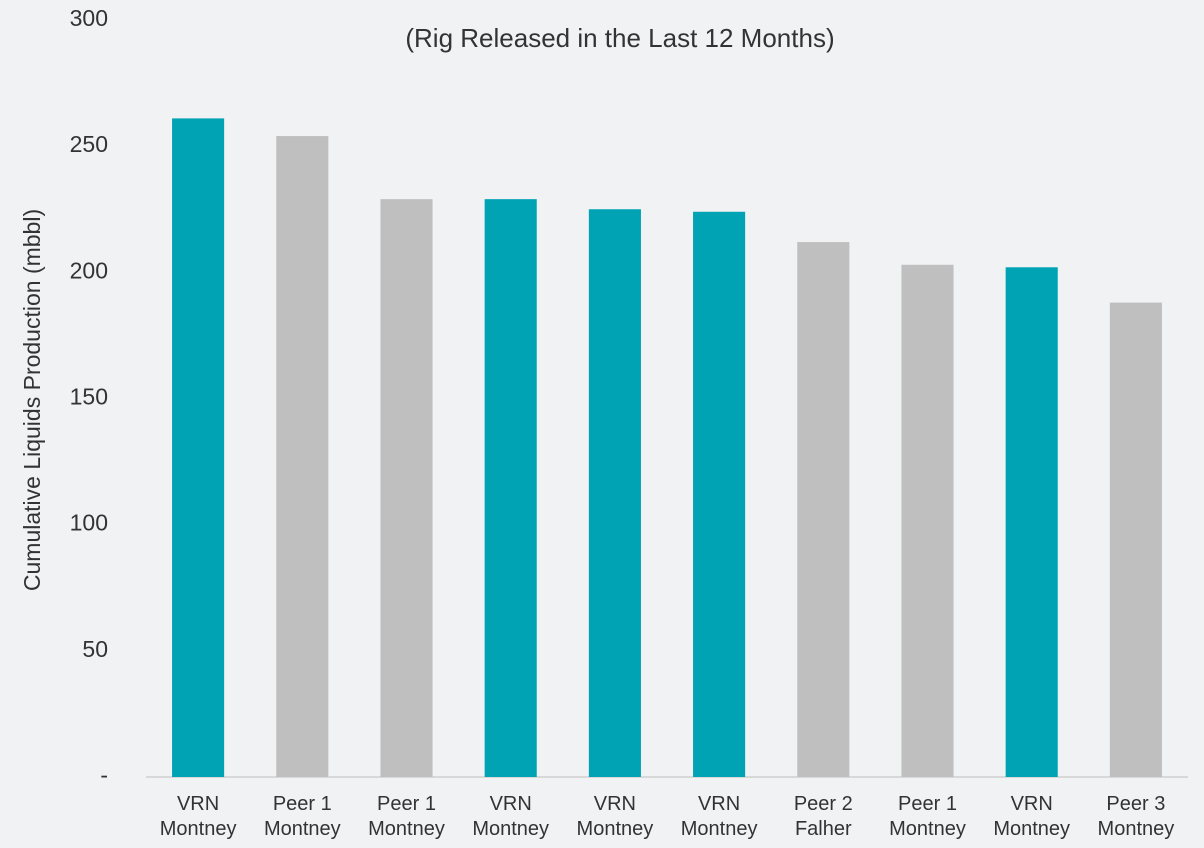 This screenshot has height=848, width=1204. I want to click on y-tick-label: 250, so click(89, 144).